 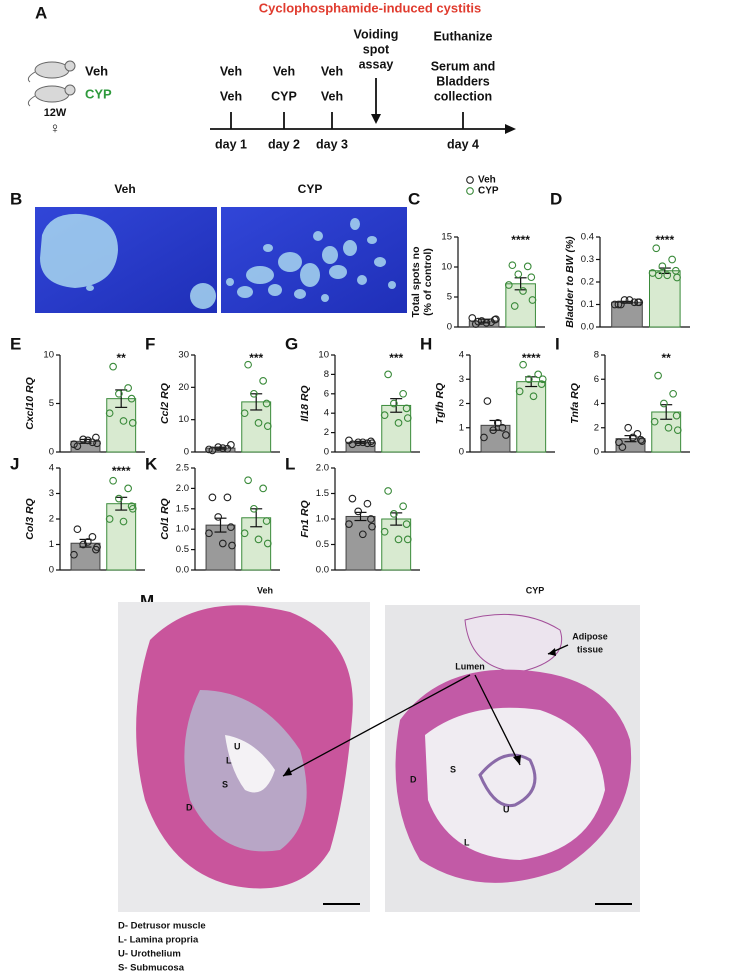 I want to click on urothelium, so click(x=507, y=780).